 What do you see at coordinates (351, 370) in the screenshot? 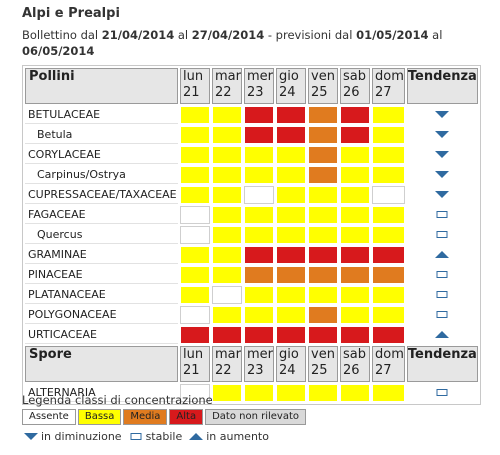
I see `day-date: 26` at bounding box center [351, 370].